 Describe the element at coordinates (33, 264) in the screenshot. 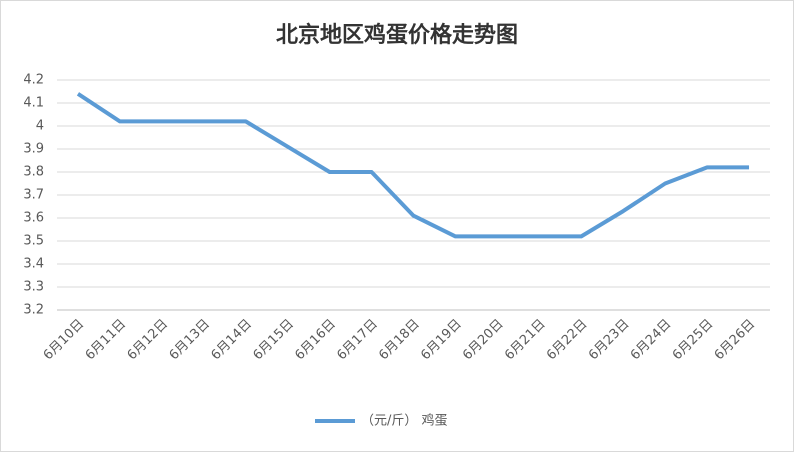

I see `y-tick-label: 3.4` at that location.